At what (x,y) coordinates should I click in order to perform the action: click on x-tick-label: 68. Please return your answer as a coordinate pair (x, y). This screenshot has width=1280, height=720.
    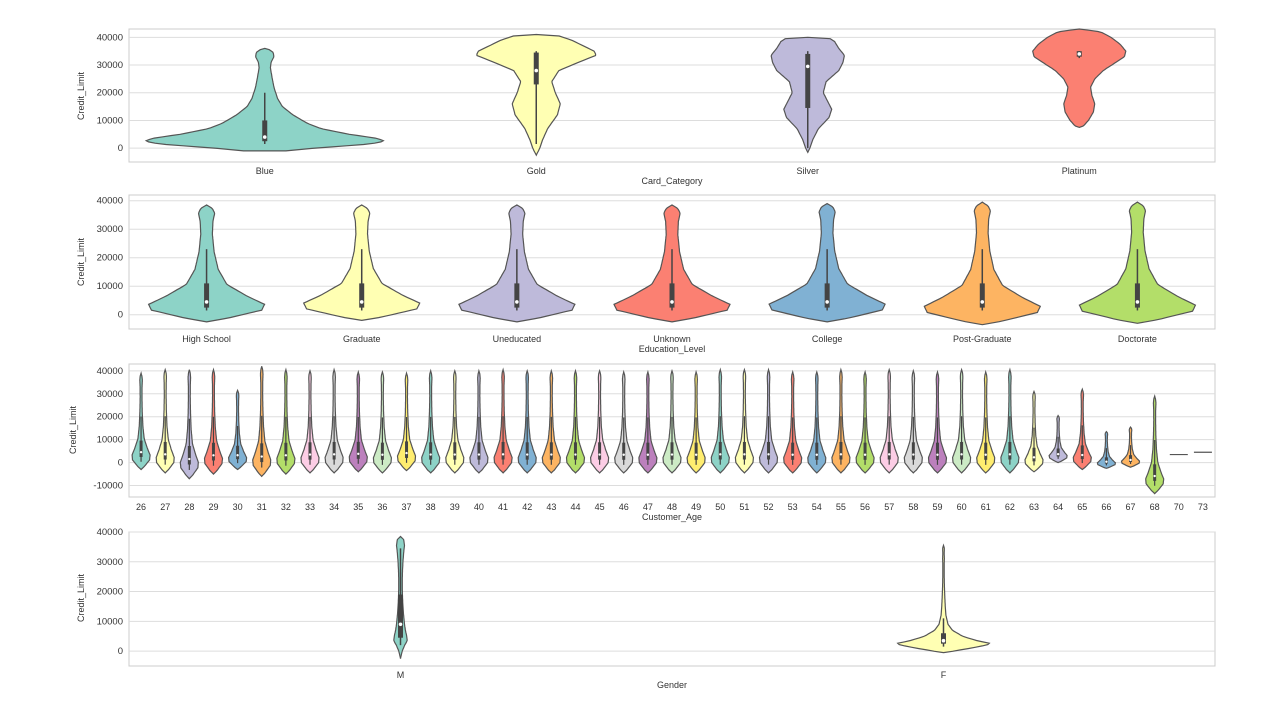
    Looking at the image, I should click on (1155, 507).